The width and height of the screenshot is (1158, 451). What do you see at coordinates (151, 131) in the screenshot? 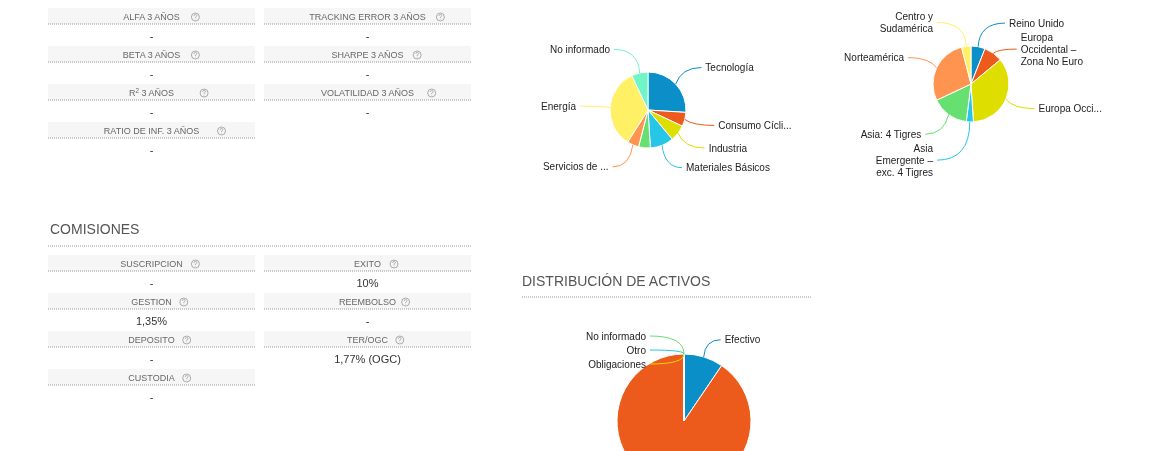
I see `category-label: RATIO DE INF. 3 AÑOS` at bounding box center [151, 131].